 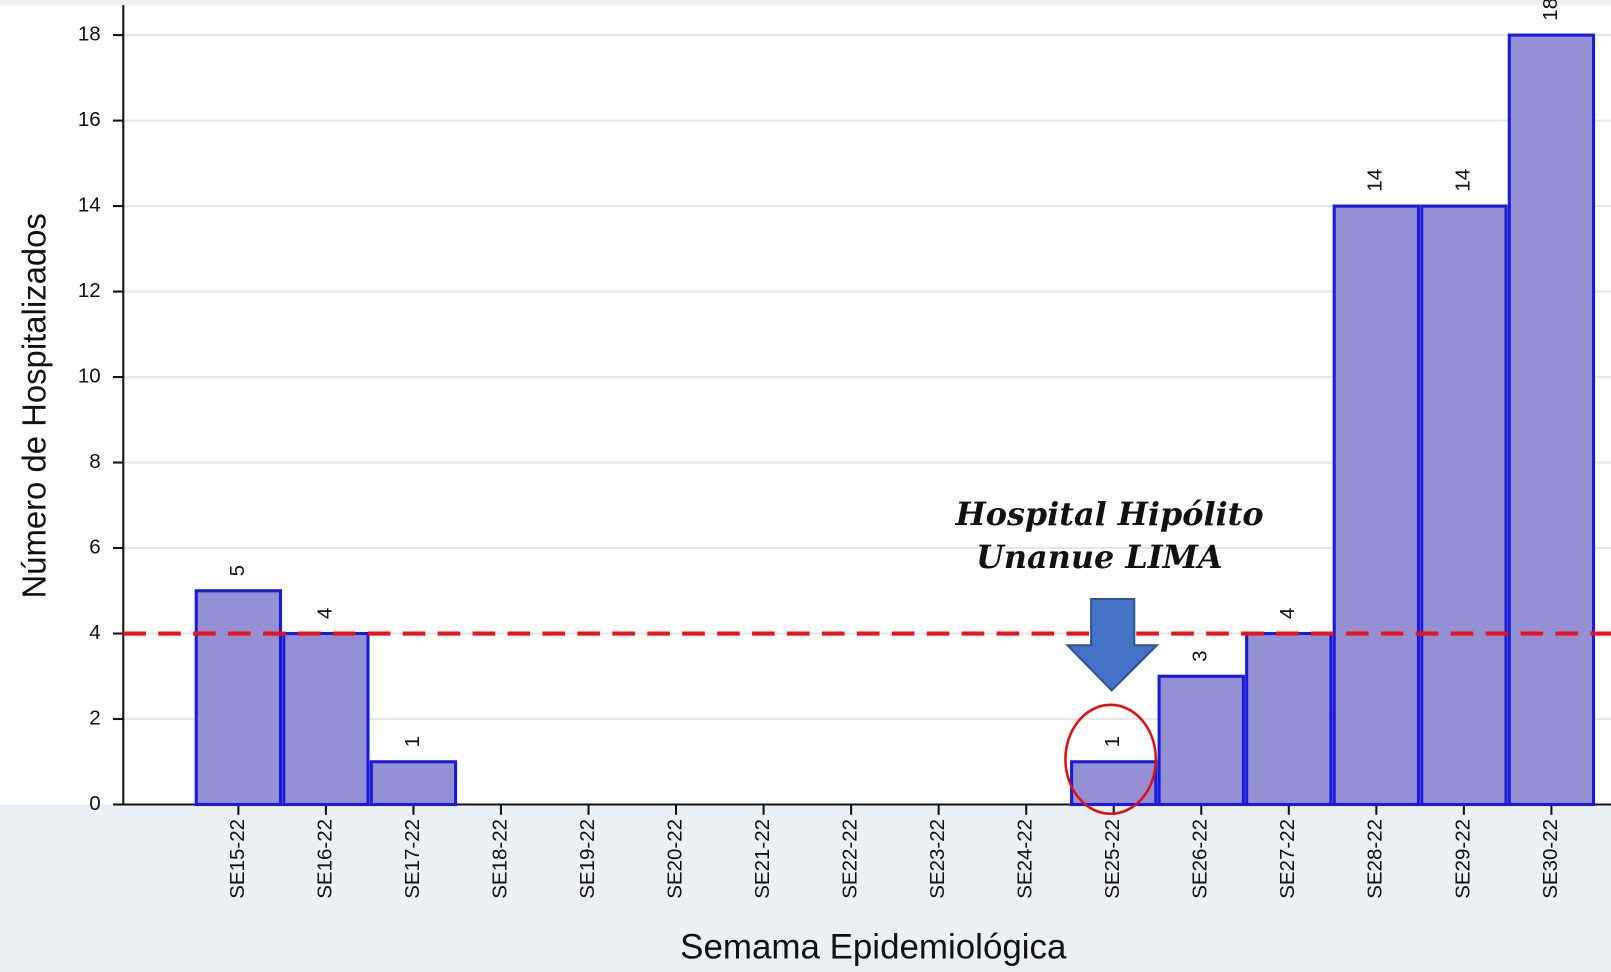 I want to click on x-axis-title: Semama Epidemiológica, so click(x=873, y=947).